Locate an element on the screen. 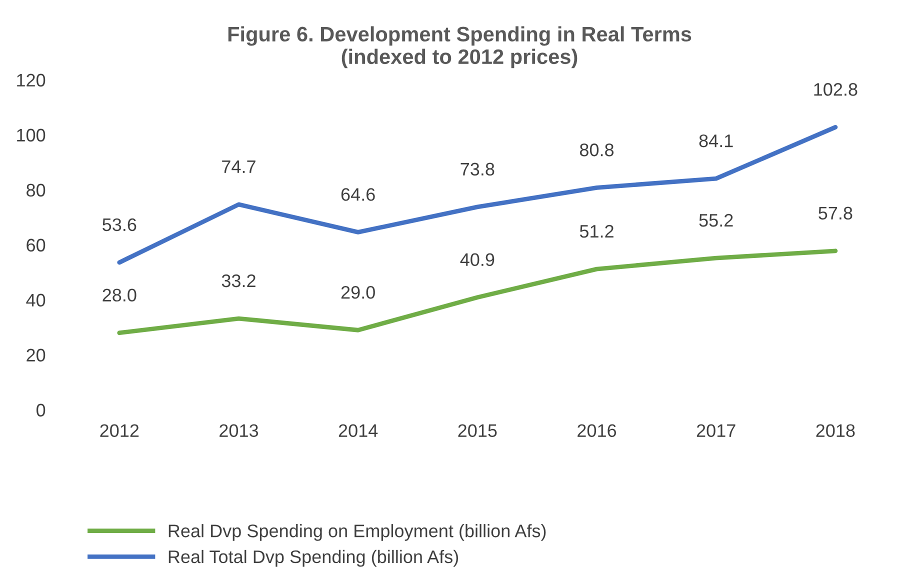 This screenshot has width=919, height=583. data-label: 80.8 is located at coordinates (597, 150).